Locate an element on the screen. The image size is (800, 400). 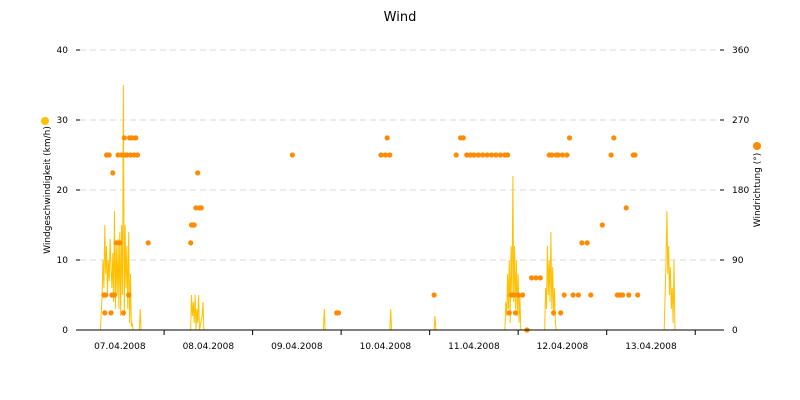
right-axis-label: Windrichtung (°) is located at coordinates (758, 190).